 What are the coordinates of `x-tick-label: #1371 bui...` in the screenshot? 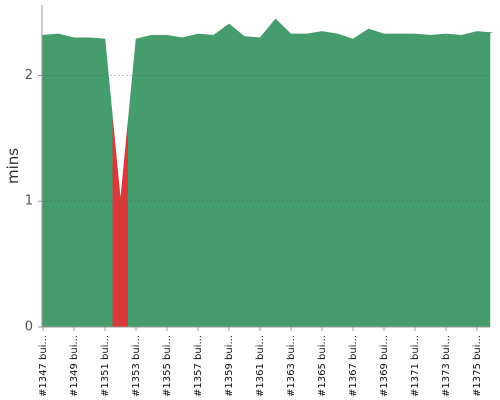 It's located at (415, 366).